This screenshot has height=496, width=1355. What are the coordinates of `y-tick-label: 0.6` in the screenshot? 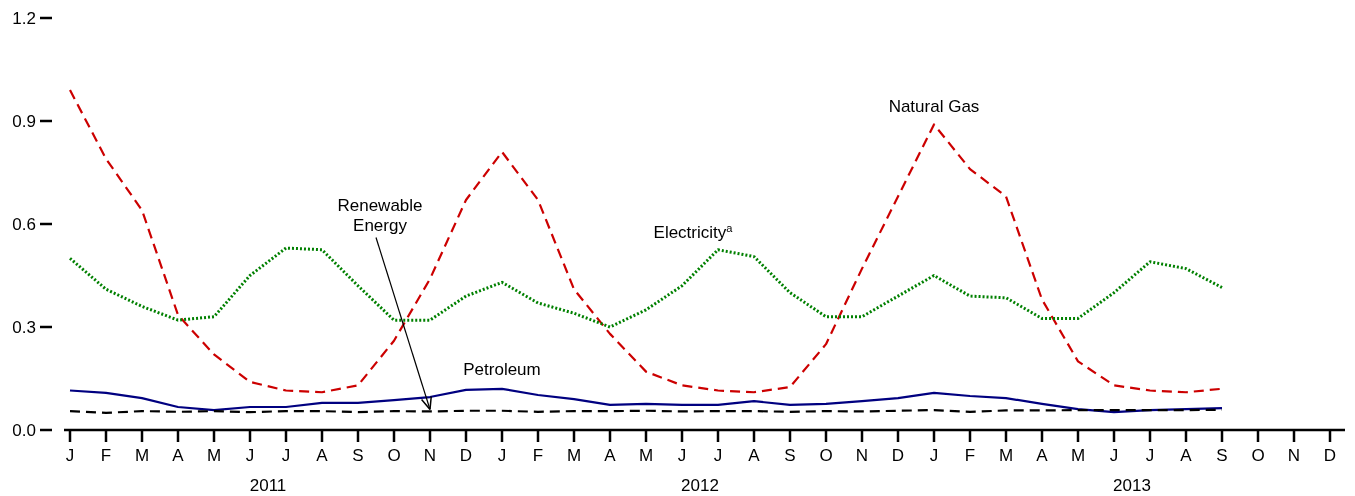 It's located at (24, 224).